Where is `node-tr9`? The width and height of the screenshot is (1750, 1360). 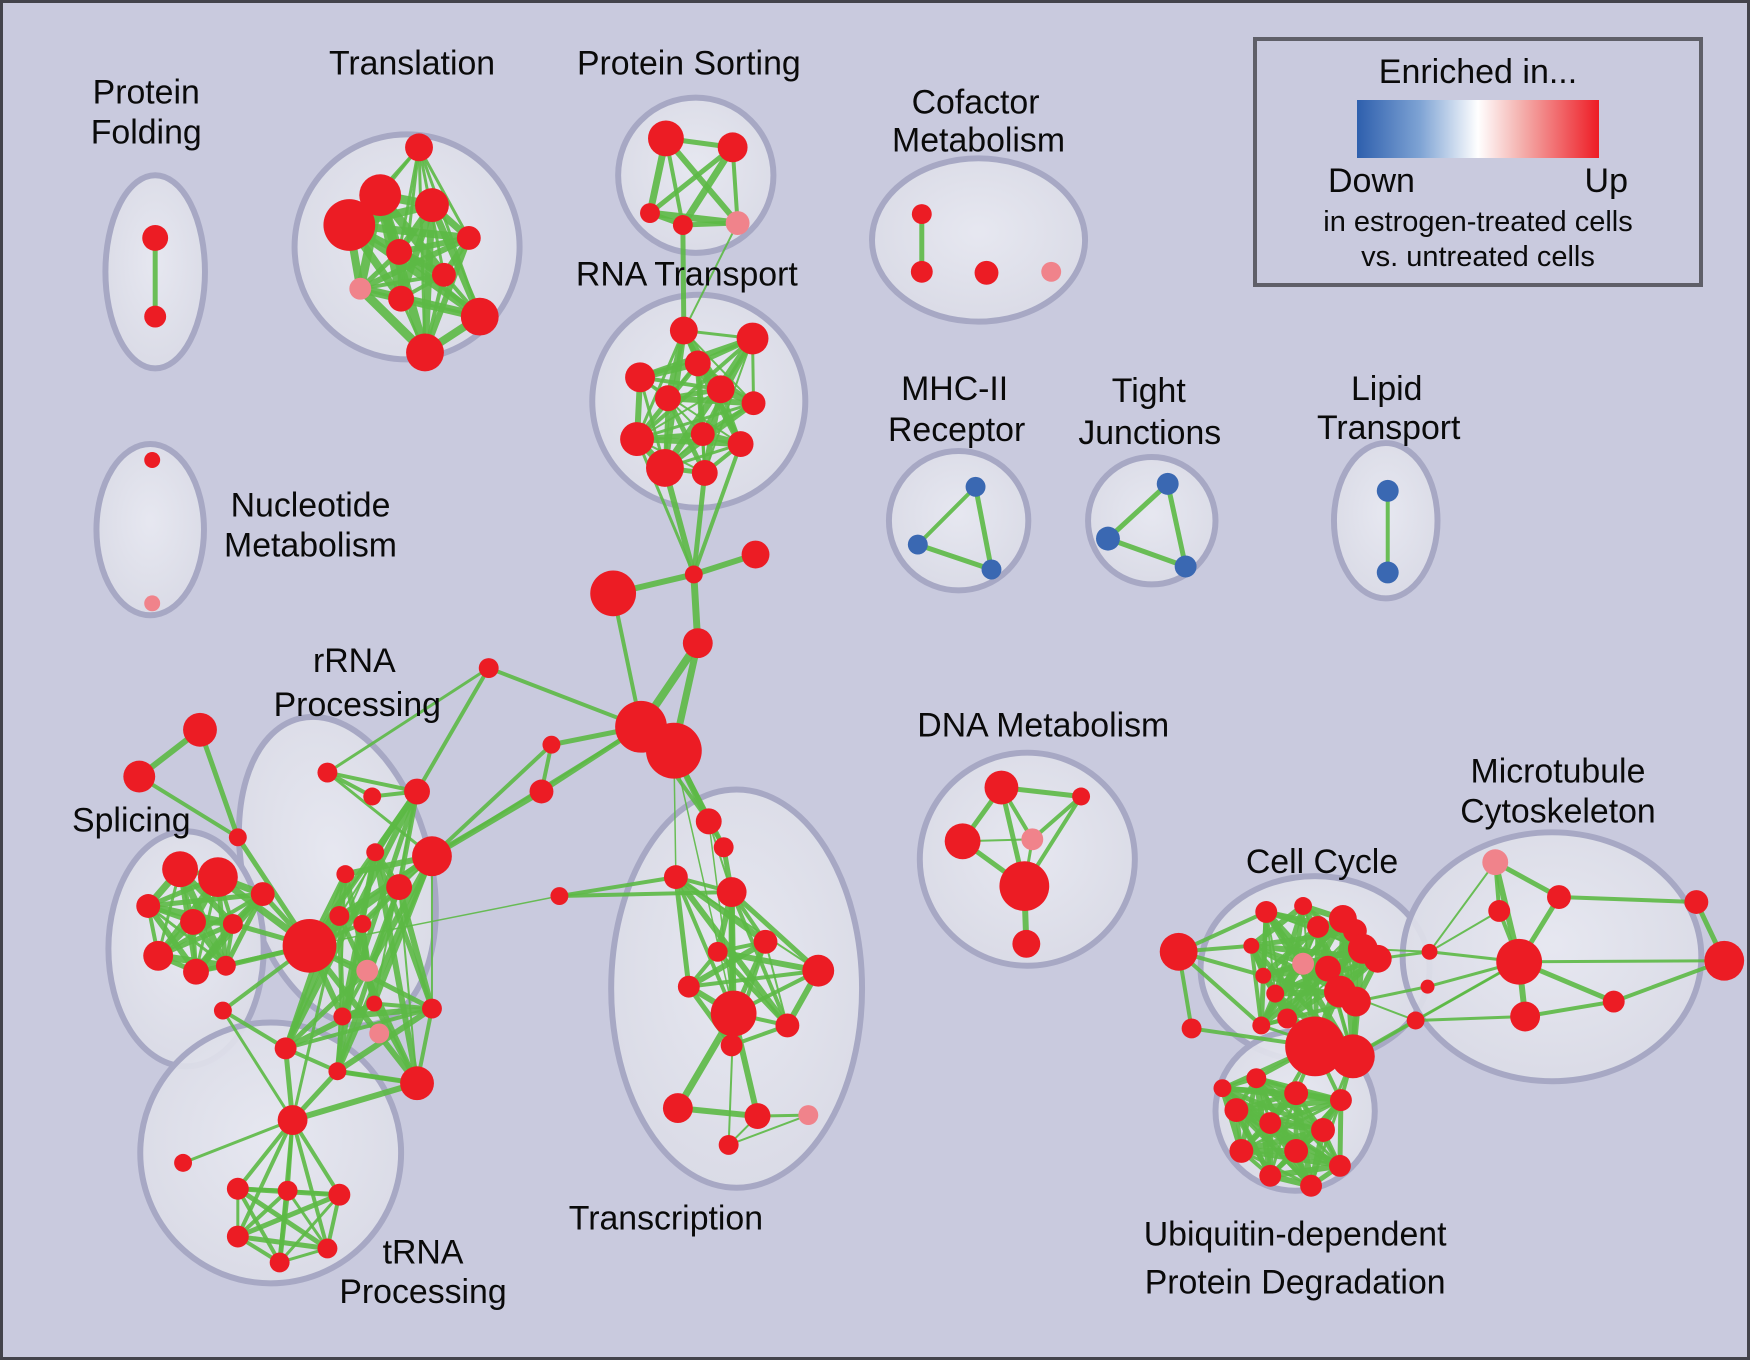
node-tr9 is located at coordinates (360, 288).